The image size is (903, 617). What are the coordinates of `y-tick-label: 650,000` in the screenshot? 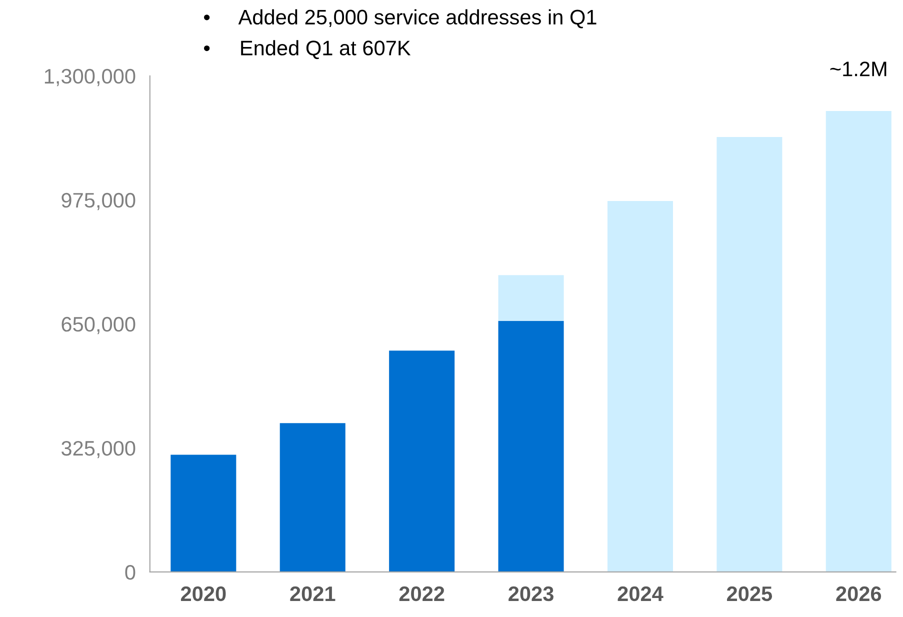 It's located at (99, 325).